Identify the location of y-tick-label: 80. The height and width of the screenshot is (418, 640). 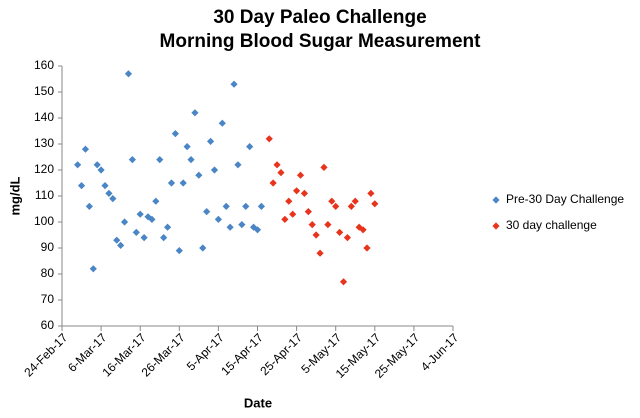
(48, 273).